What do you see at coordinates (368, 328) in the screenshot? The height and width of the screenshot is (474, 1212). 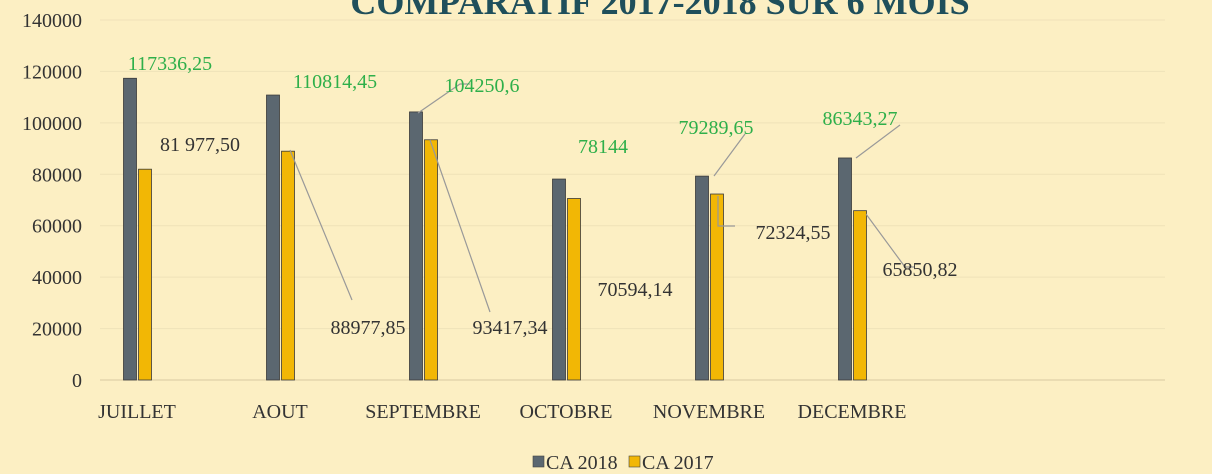 I see `data-label: 88977,85` at bounding box center [368, 328].